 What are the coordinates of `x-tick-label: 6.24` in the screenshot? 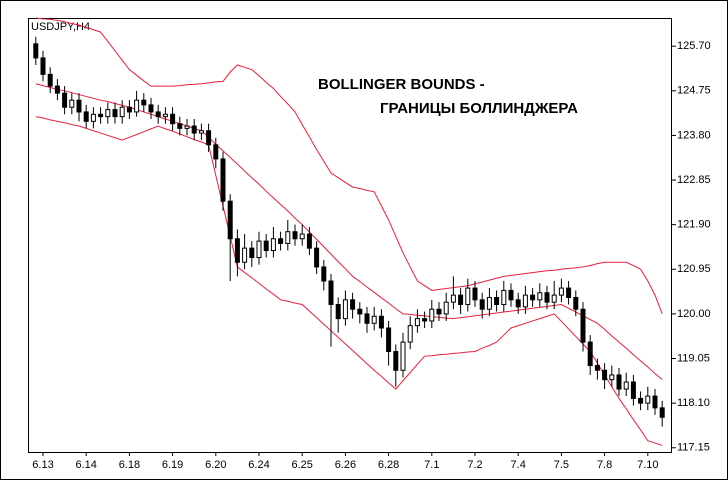 It's located at (258, 465).